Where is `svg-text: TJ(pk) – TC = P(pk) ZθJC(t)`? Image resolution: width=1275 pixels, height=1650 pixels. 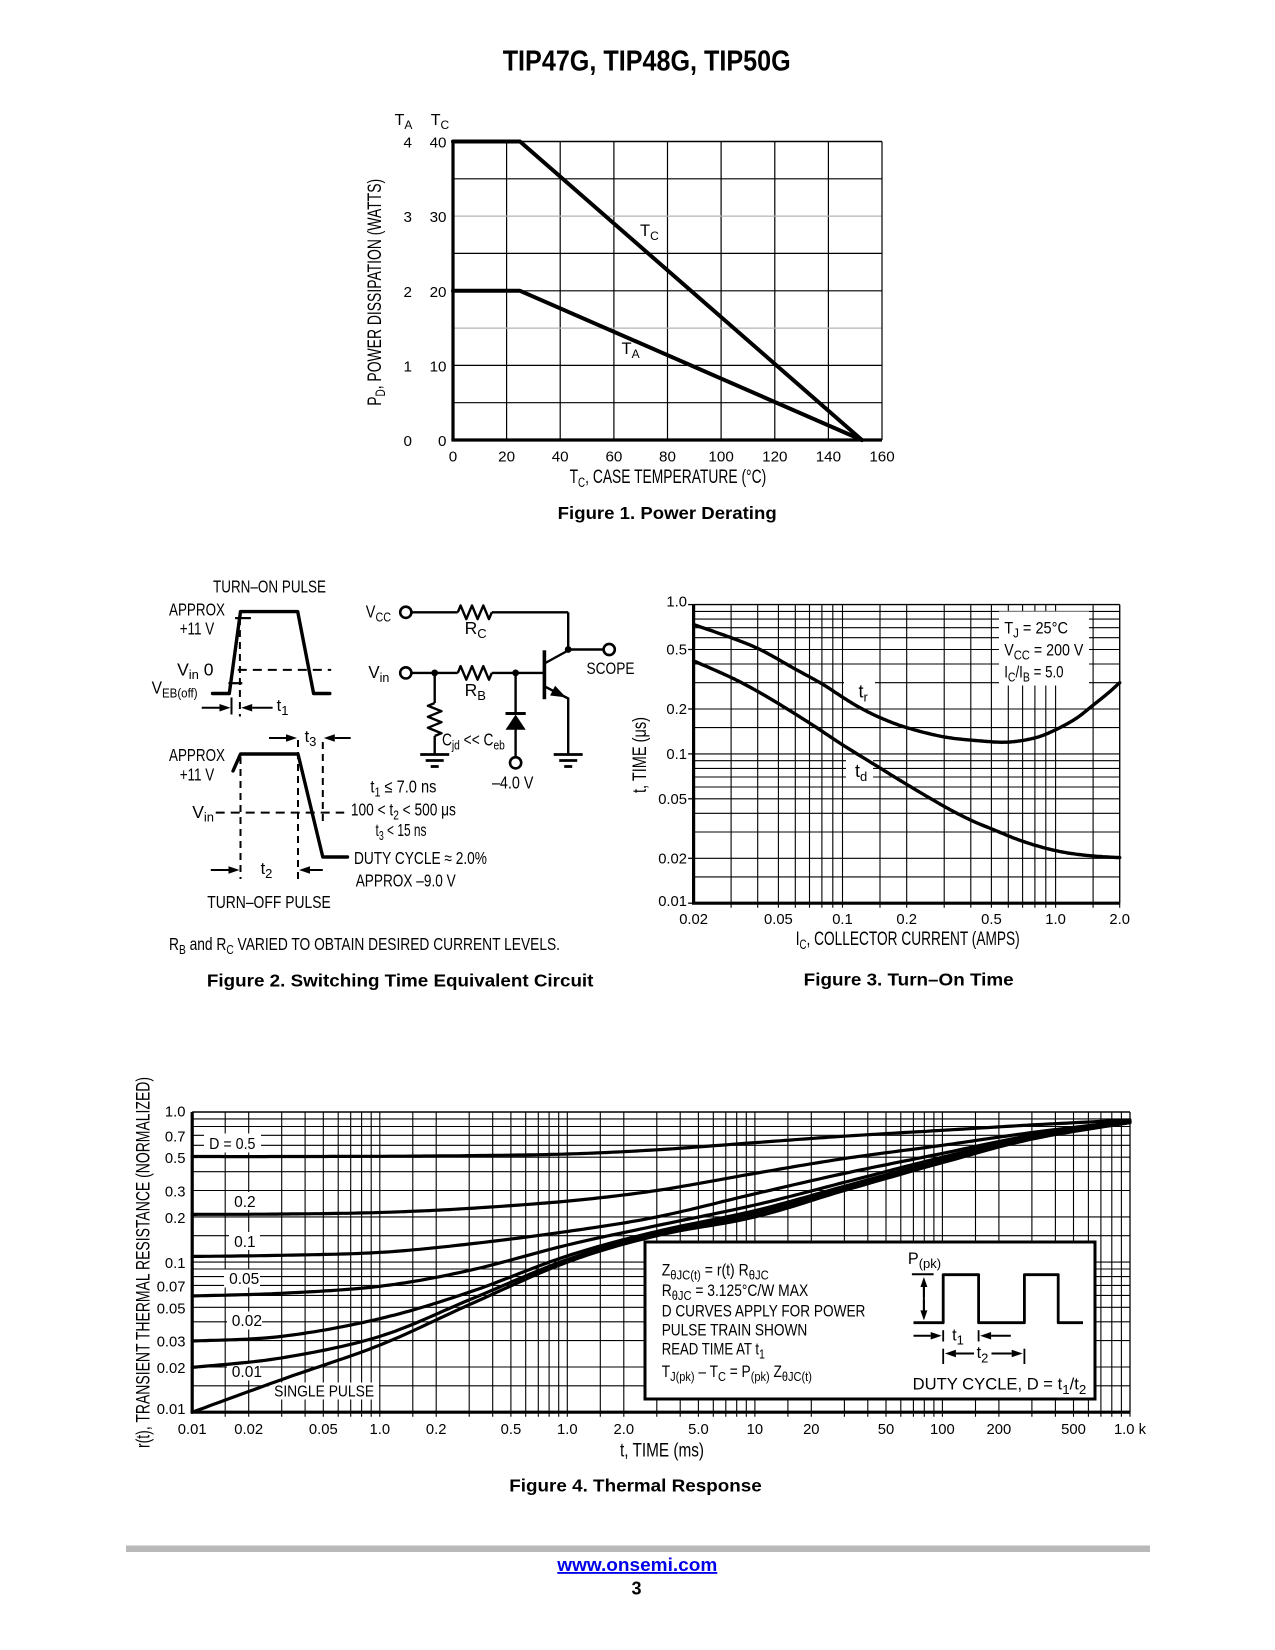
svg-text: TJ(pk) – TC = P(pk) ZθJC(t) is located at coordinates (737, 1373).